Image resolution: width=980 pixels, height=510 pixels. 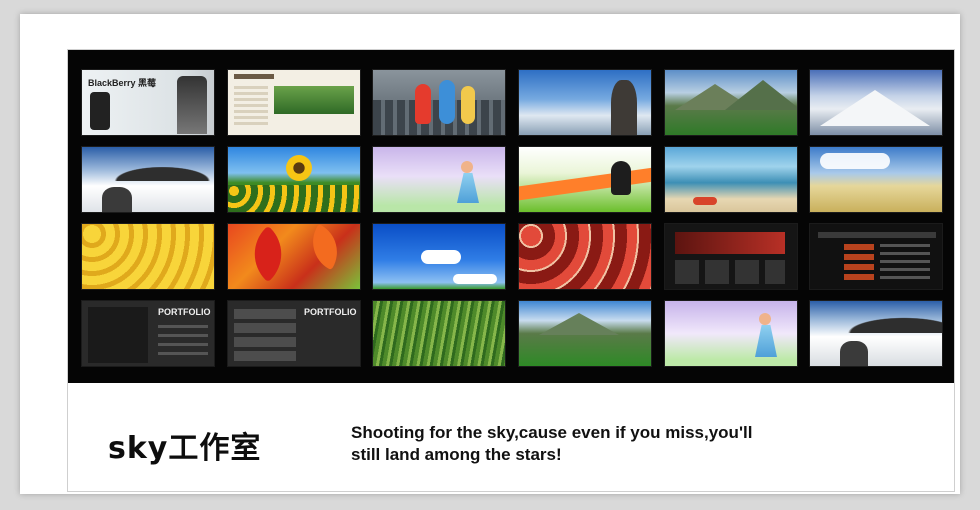 What do you see at coordinates (731, 179) in the screenshot?
I see `thumb-beach` at bounding box center [731, 179].